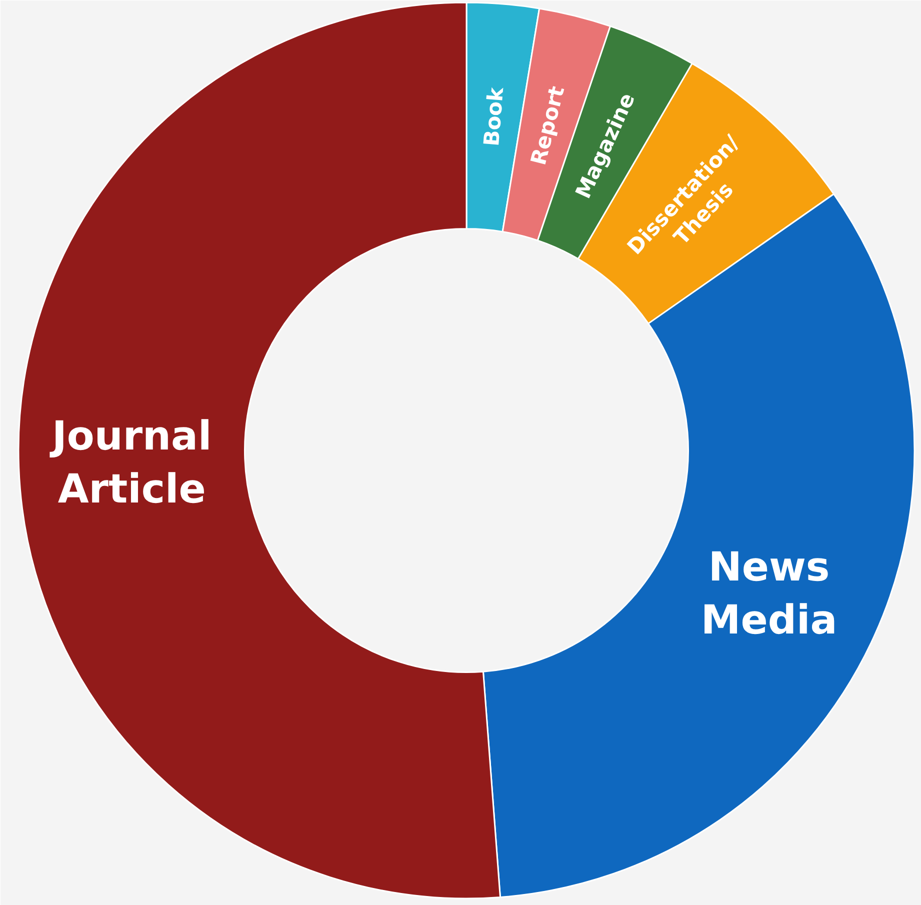 The height and width of the screenshot is (905, 921). Describe the element at coordinates (130, 463) in the screenshot. I see `slice-label: Journal Article` at that location.